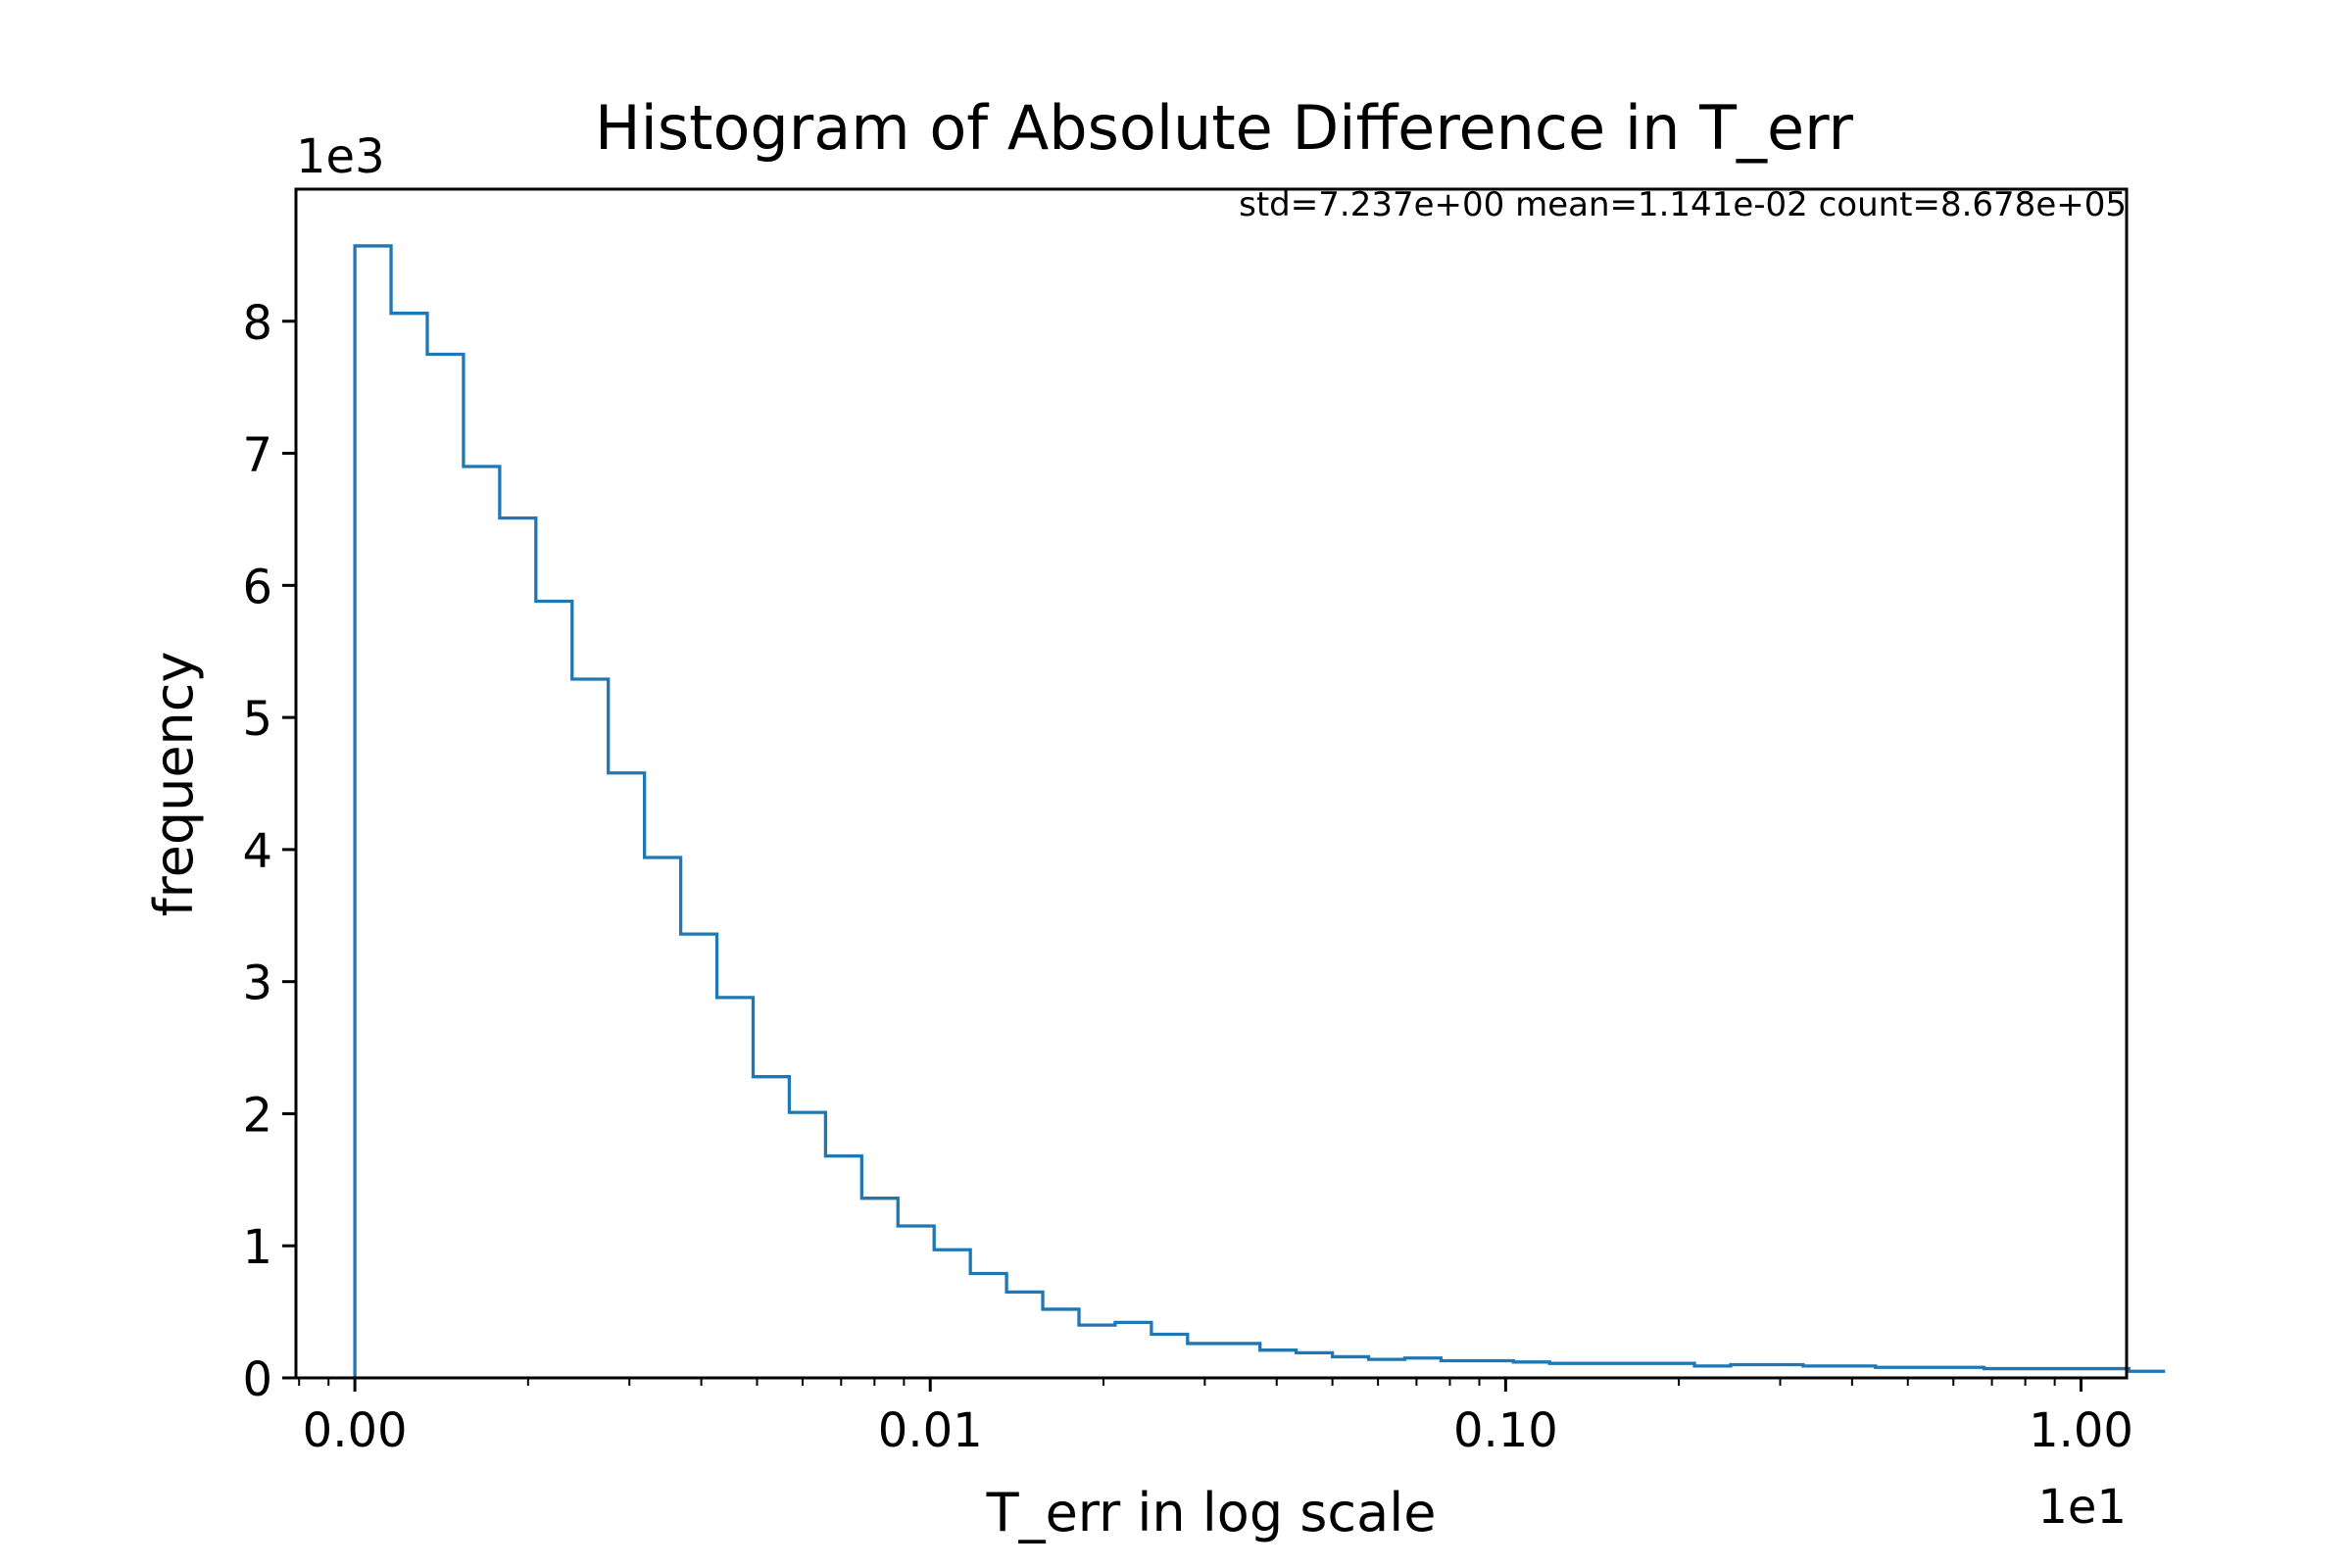 The height and width of the screenshot is (1568, 2352). I want to click on x-tick-label: 0.01, so click(930, 1430).